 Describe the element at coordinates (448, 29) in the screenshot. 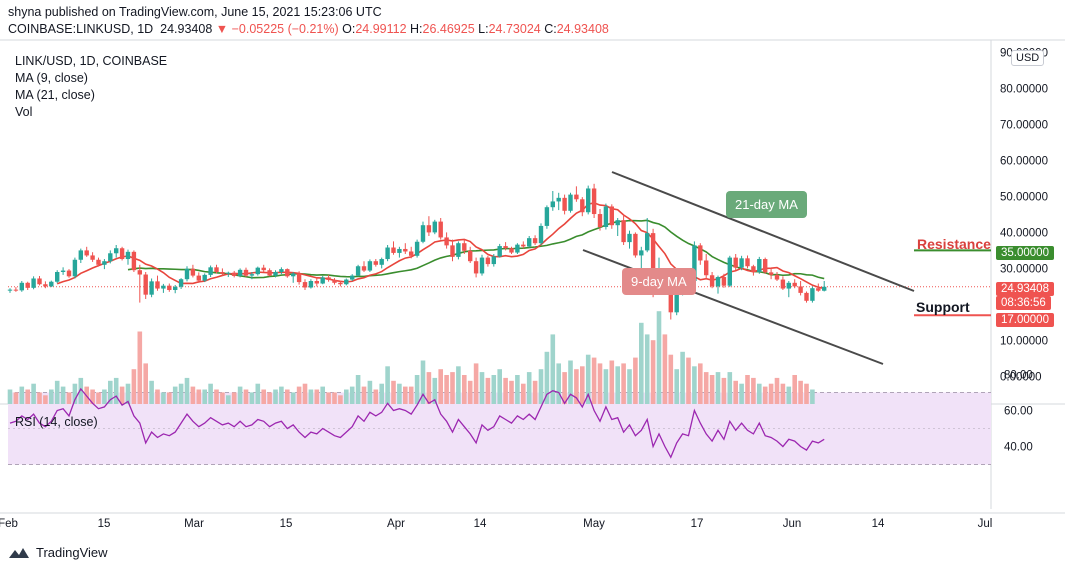

I see `high-value: 26.46925` at that location.